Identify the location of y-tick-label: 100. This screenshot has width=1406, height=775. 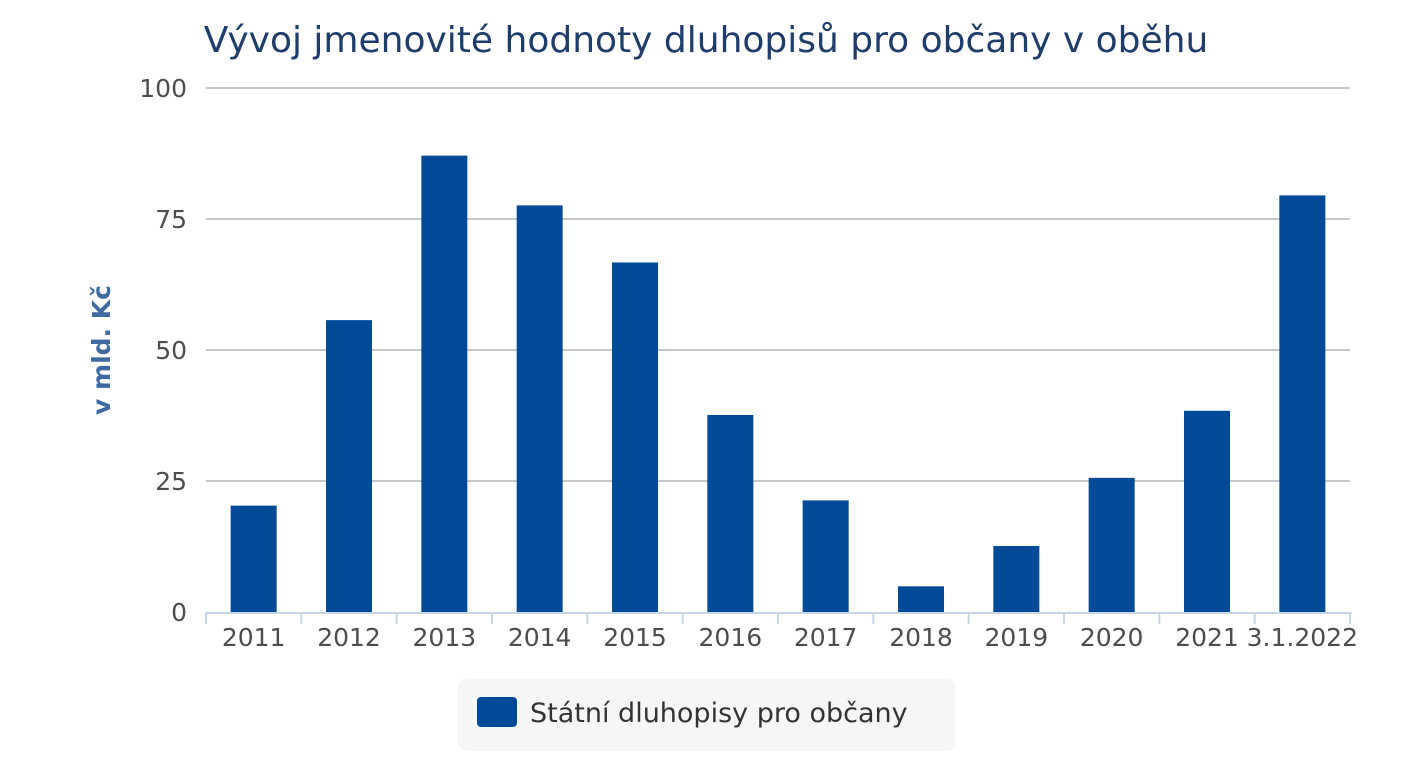
(163, 88).